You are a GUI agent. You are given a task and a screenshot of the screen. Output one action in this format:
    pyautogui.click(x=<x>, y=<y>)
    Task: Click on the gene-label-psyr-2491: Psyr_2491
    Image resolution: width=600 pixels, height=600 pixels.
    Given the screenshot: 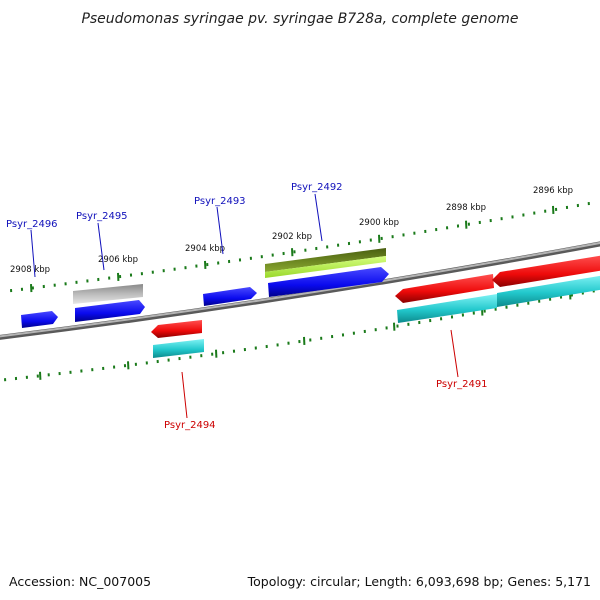 What is the action you would take?
    pyautogui.click(x=462, y=384)
    